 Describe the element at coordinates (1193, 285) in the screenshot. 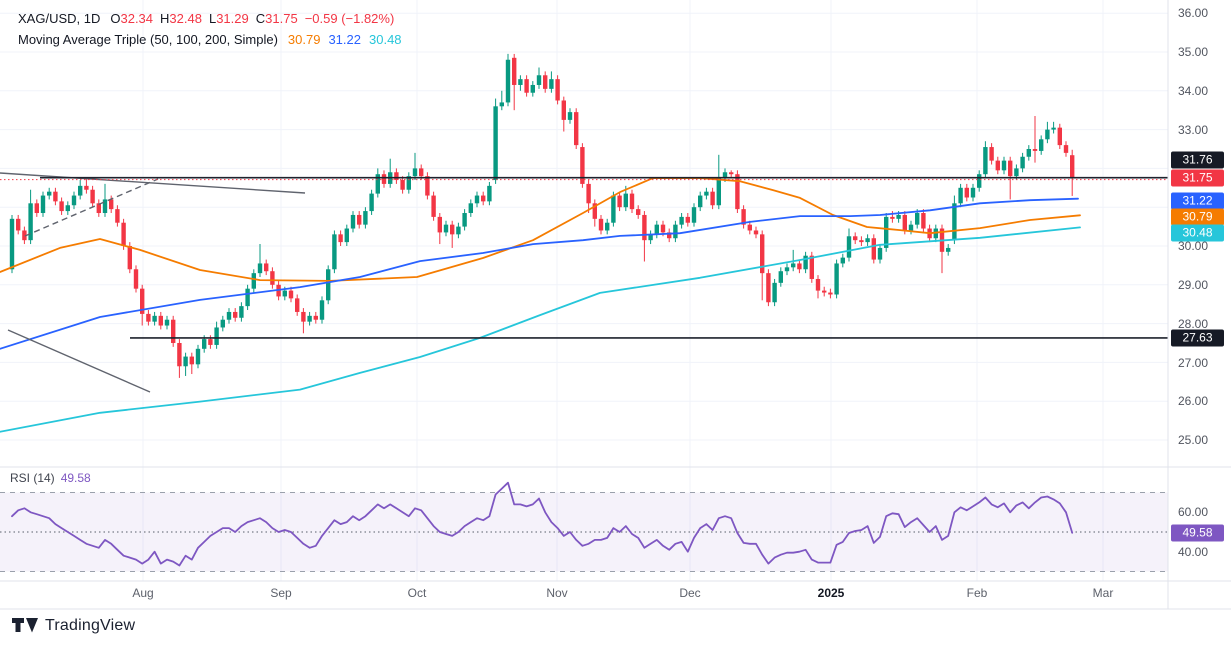

I see `price-axis-label: 29.00` at that location.